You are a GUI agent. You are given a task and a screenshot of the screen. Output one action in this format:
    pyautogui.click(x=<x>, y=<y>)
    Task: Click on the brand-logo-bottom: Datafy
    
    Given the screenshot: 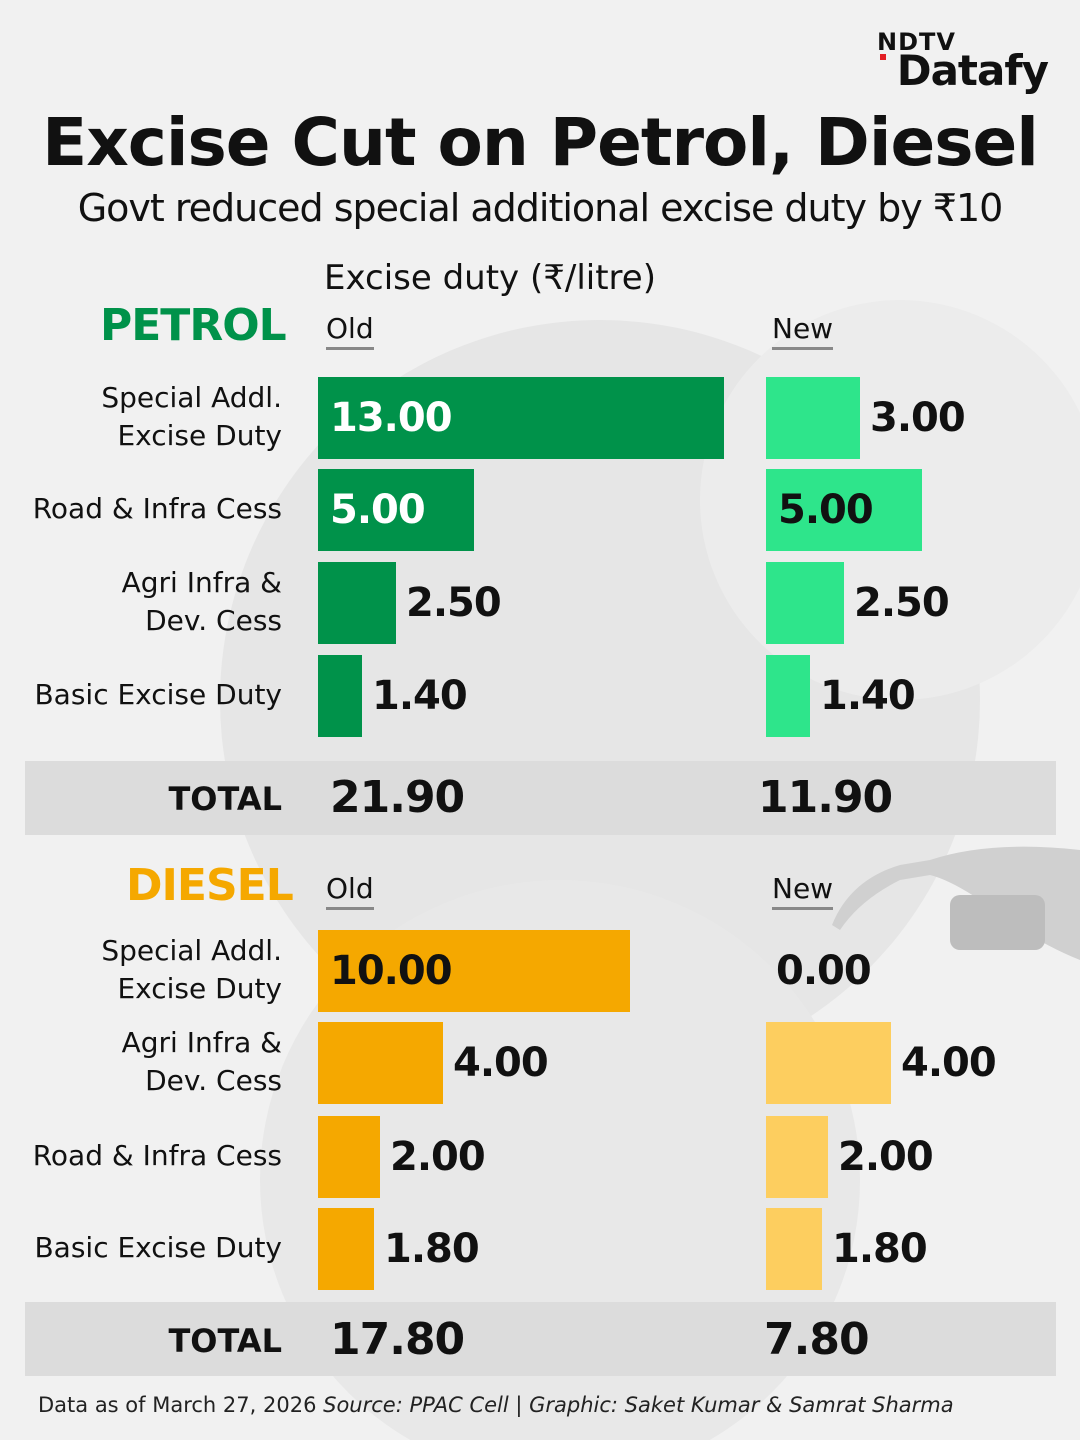 What is the action you would take?
    pyautogui.click(x=972, y=70)
    